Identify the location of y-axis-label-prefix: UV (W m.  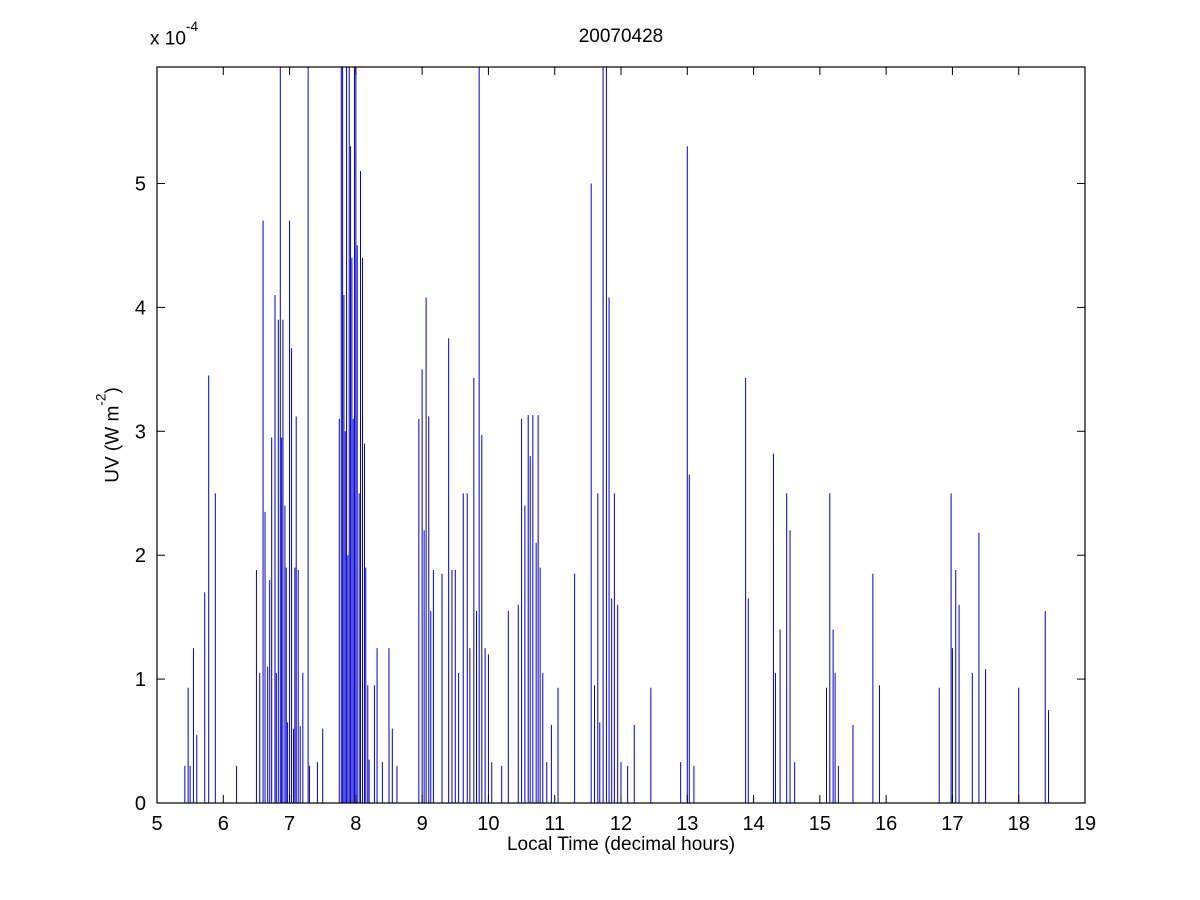
(113, 444).